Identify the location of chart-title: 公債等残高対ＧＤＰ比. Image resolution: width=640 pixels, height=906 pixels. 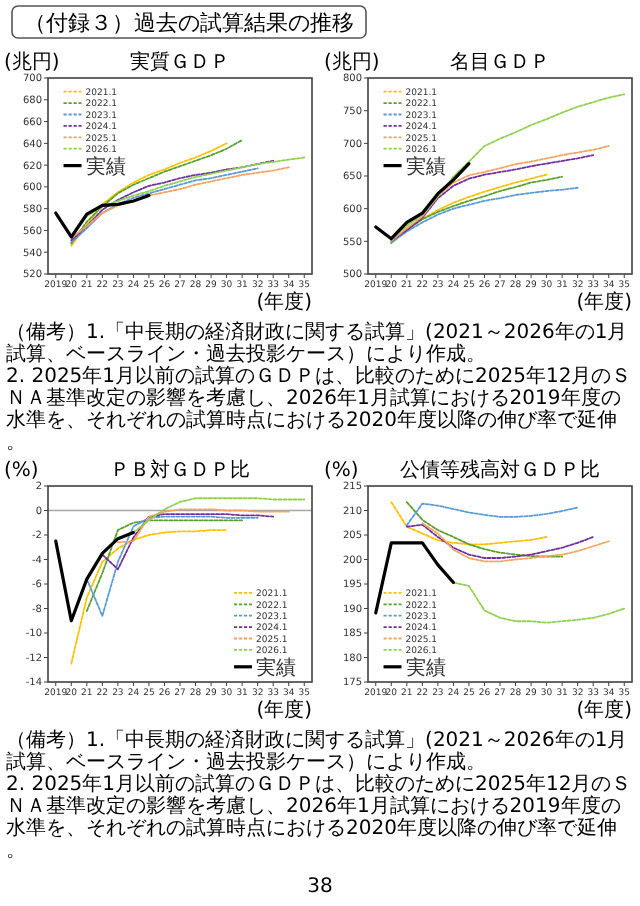
(500, 470).